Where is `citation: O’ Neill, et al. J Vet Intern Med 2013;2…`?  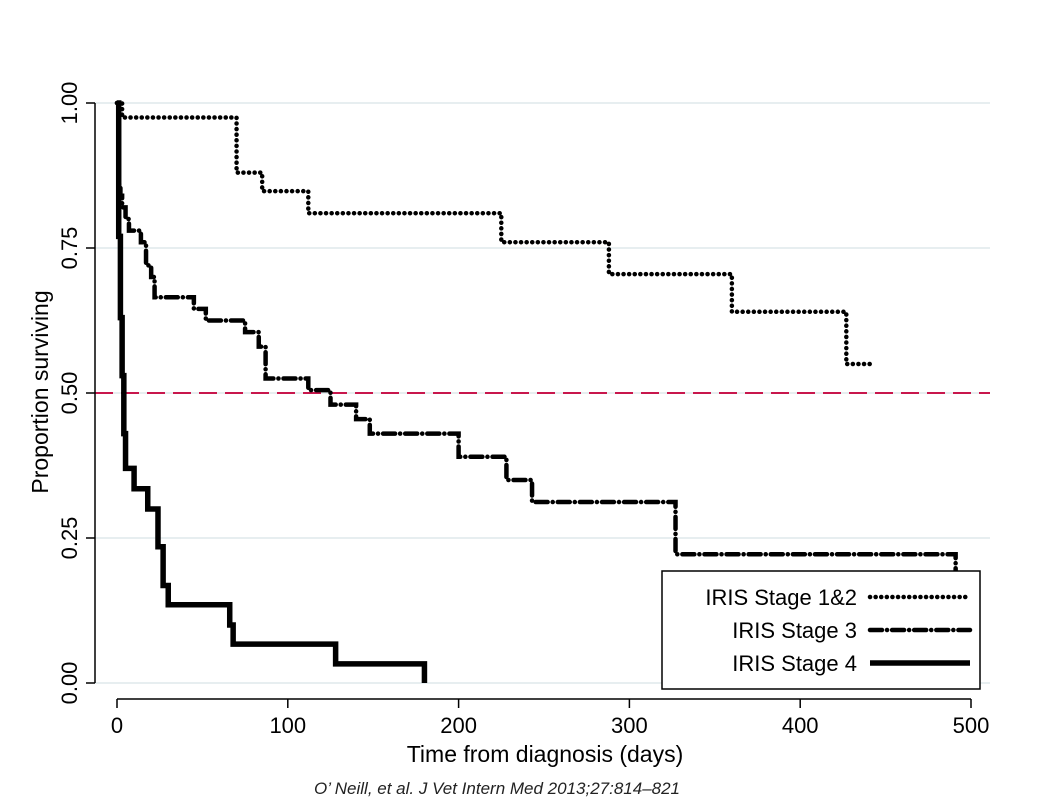 citation: O’ Neill, et al. J Vet Intern Med 2013;2… is located at coordinates (497, 788).